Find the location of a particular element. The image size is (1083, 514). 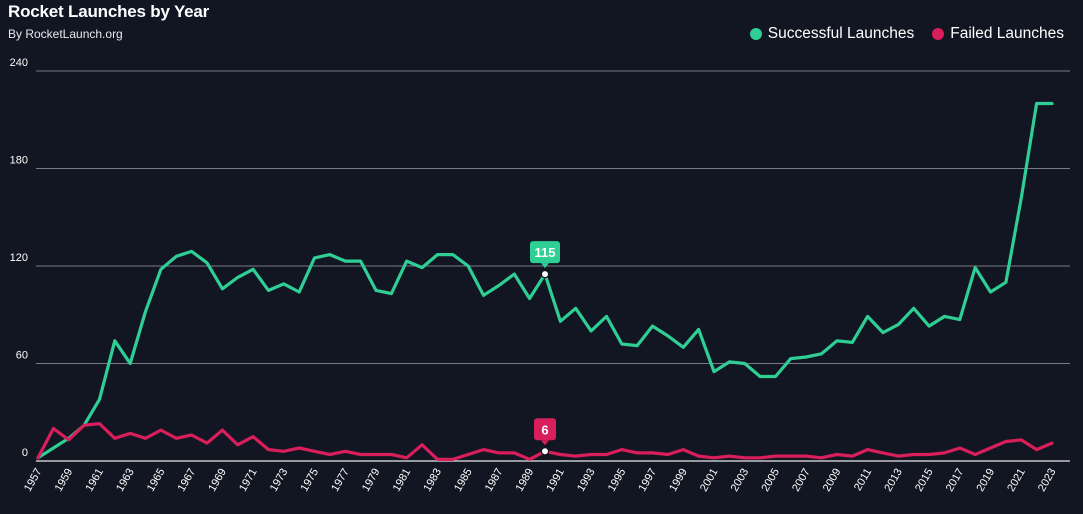

chart-subtitle: By RocketLaunch.org is located at coordinates (65, 34).